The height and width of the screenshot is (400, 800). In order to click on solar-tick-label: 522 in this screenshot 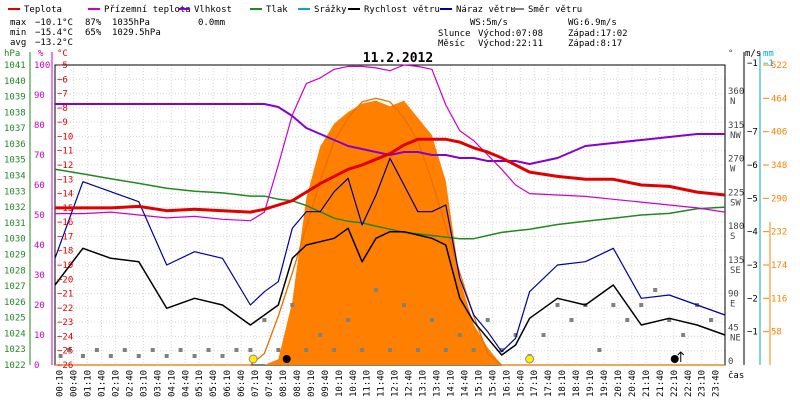, I will do `click(779, 66)`.